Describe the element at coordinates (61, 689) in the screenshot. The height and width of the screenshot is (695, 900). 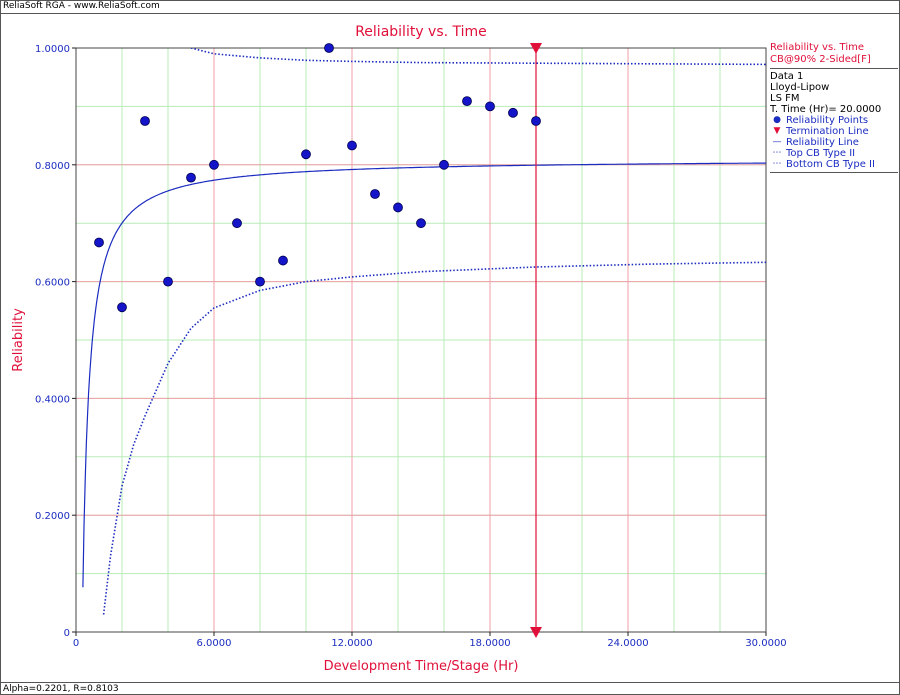
I see `status-text: Alpha=0.2201, R=0.8103` at that location.